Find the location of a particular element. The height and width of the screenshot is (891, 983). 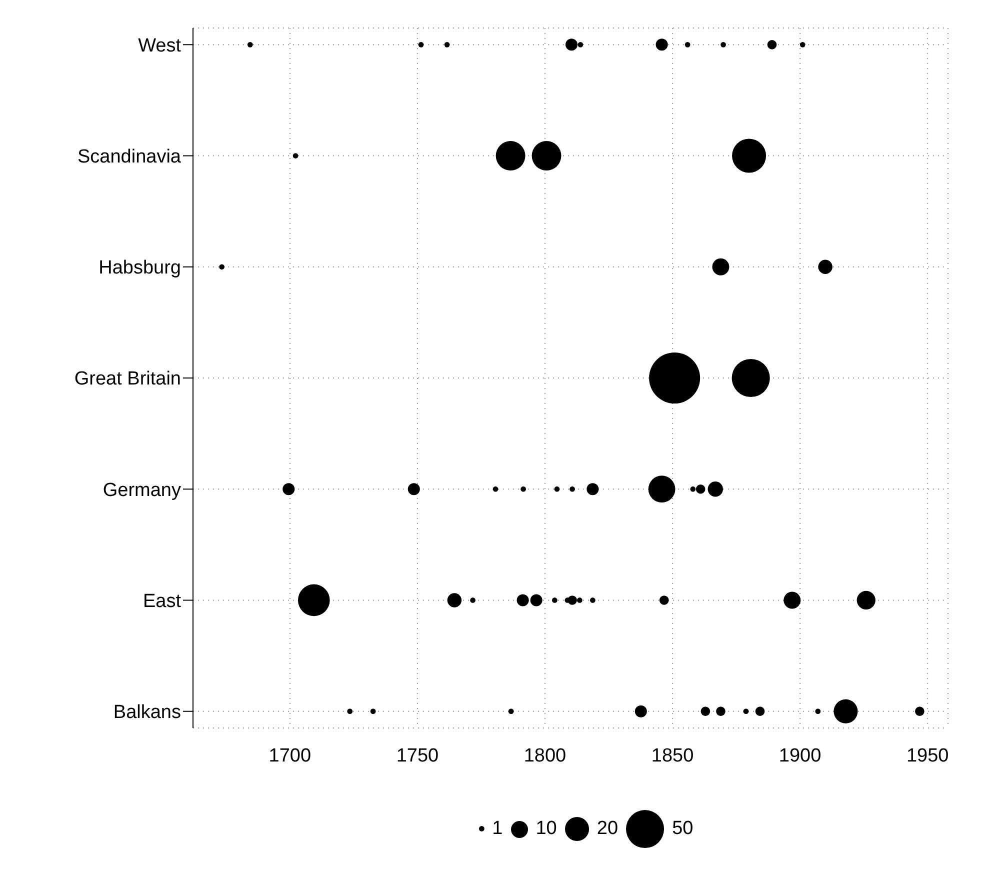

legend-label: 1 is located at coordinates (497, 829).